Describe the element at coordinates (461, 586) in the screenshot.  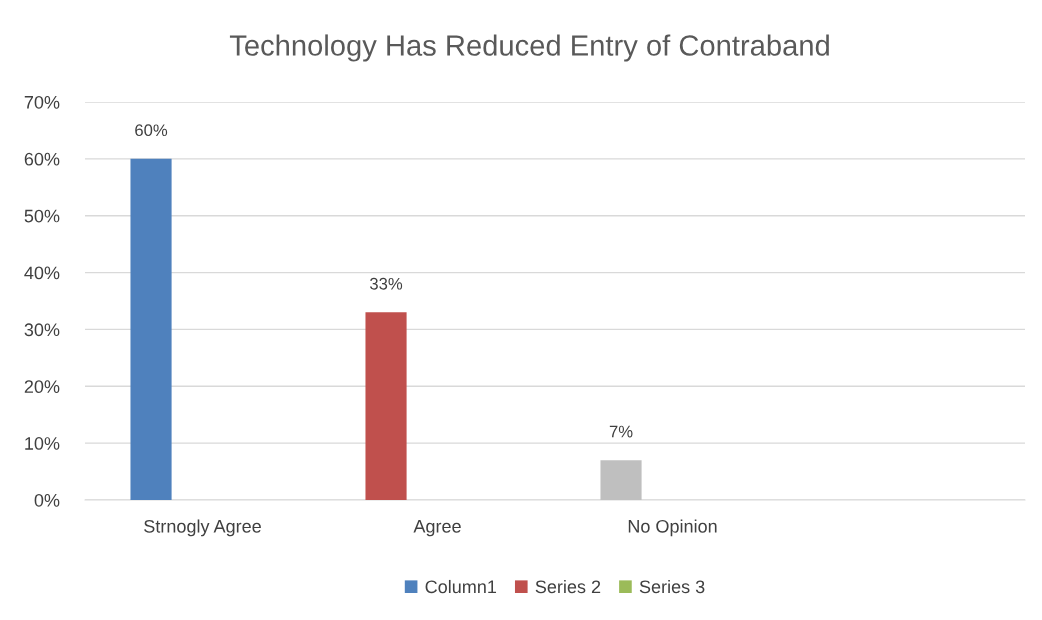
I see `legend-label: Column1` at that location.